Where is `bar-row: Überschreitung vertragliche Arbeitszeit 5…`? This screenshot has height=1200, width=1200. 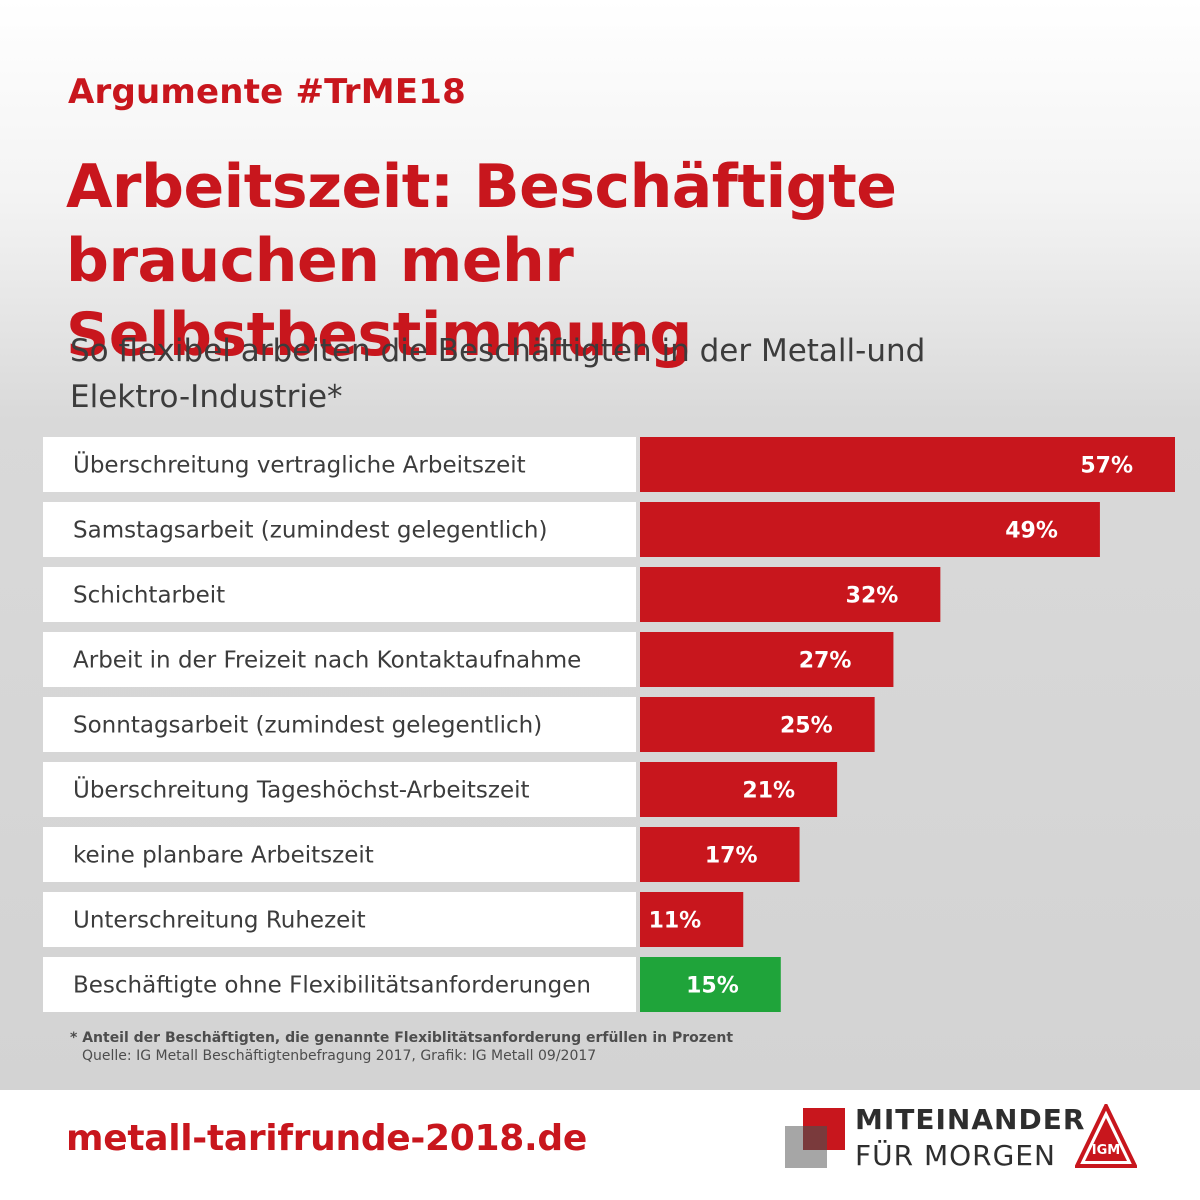
bar-row: Überschreitung vertragliche Arbeitszeit 5… is located at coordinates (609, 464).